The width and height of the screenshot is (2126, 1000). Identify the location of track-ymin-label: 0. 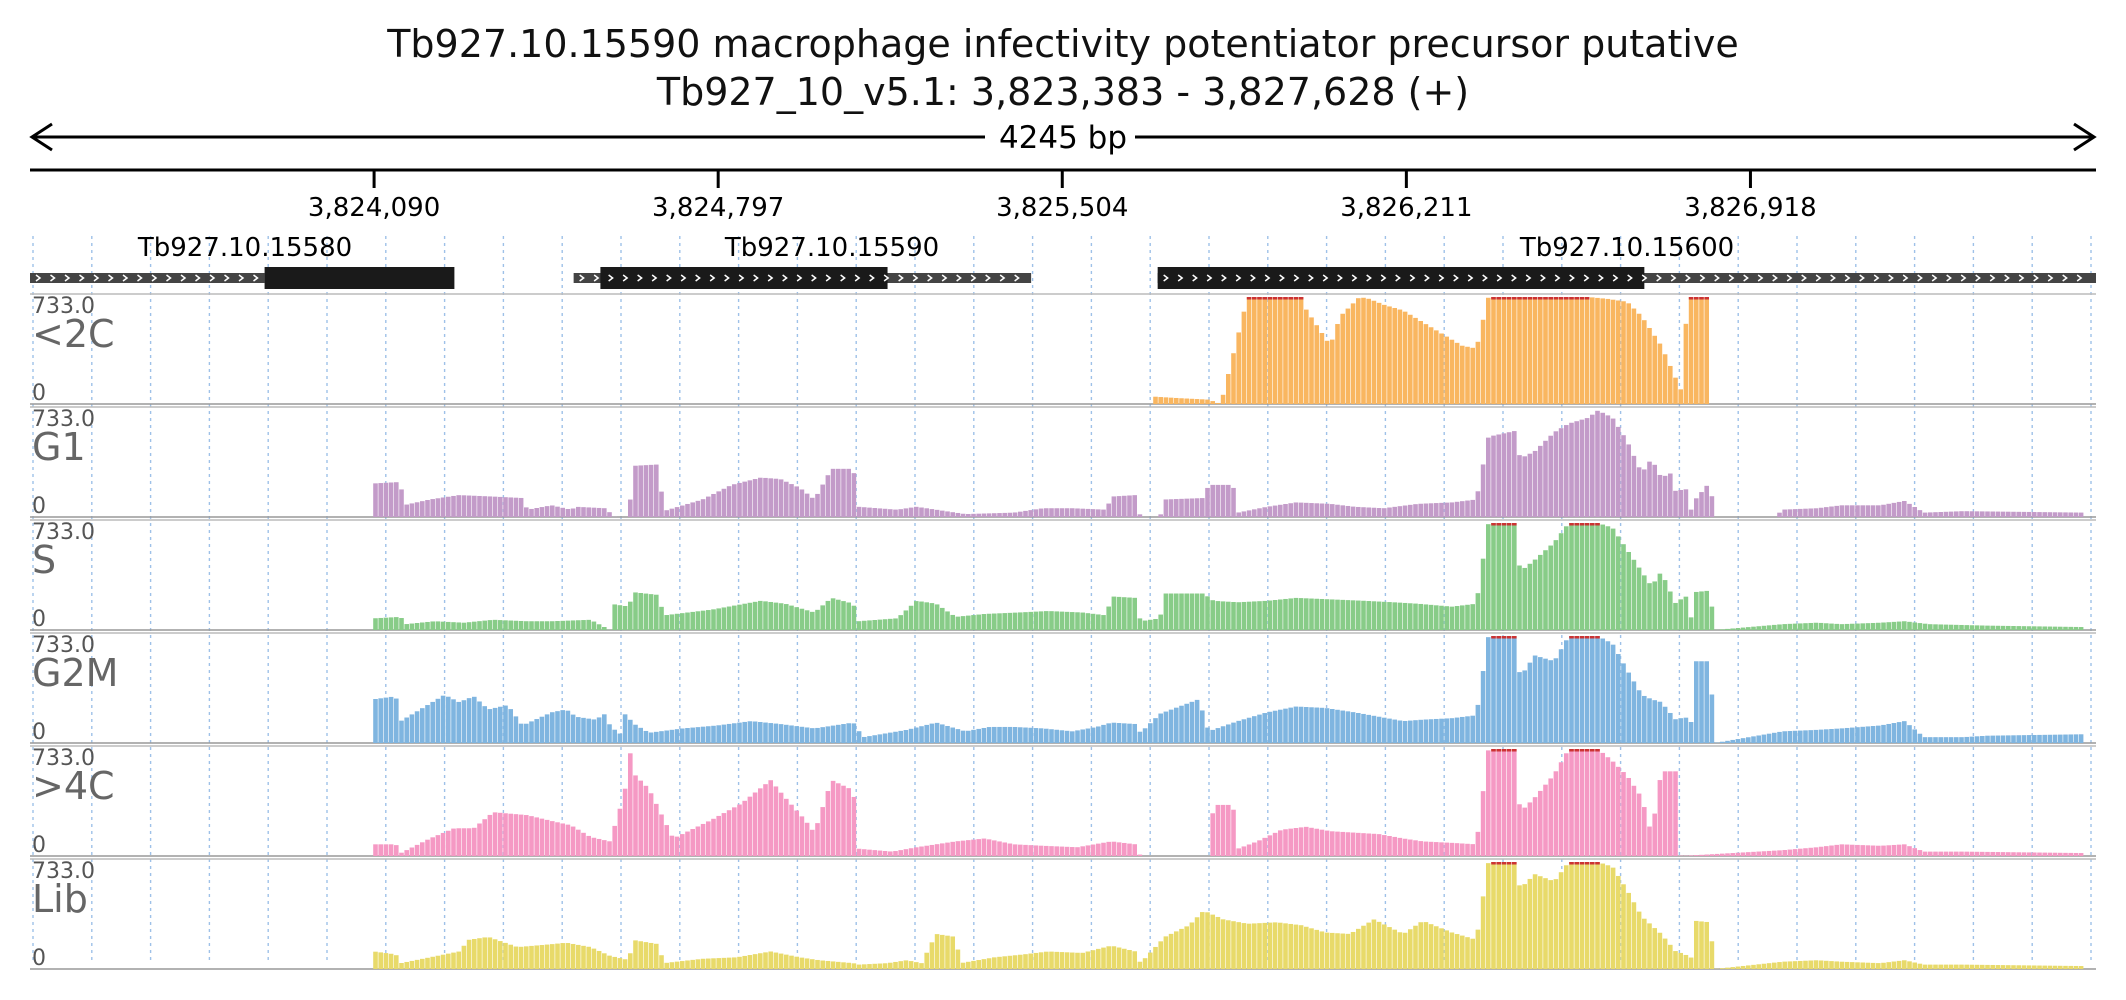
(39, 619).